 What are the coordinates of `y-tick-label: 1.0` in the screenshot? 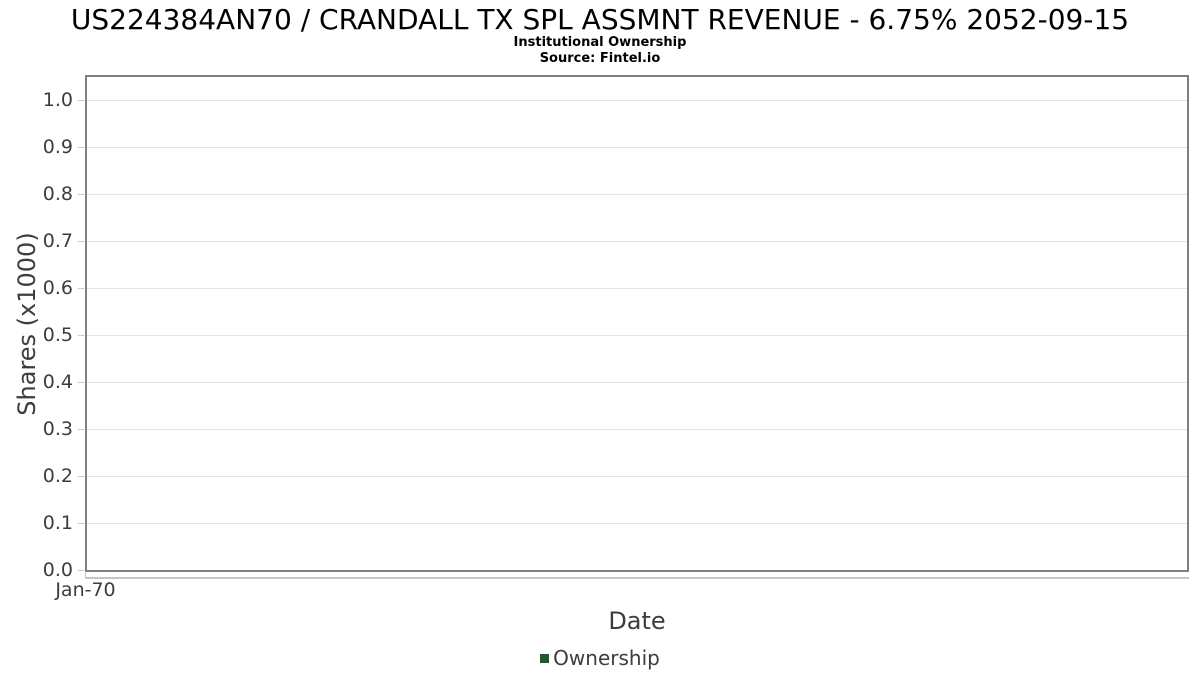 It's located at (57, 100).